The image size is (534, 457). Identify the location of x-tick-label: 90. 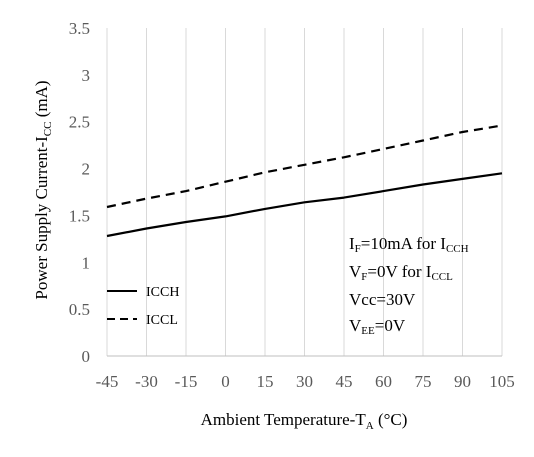
(462, 381).